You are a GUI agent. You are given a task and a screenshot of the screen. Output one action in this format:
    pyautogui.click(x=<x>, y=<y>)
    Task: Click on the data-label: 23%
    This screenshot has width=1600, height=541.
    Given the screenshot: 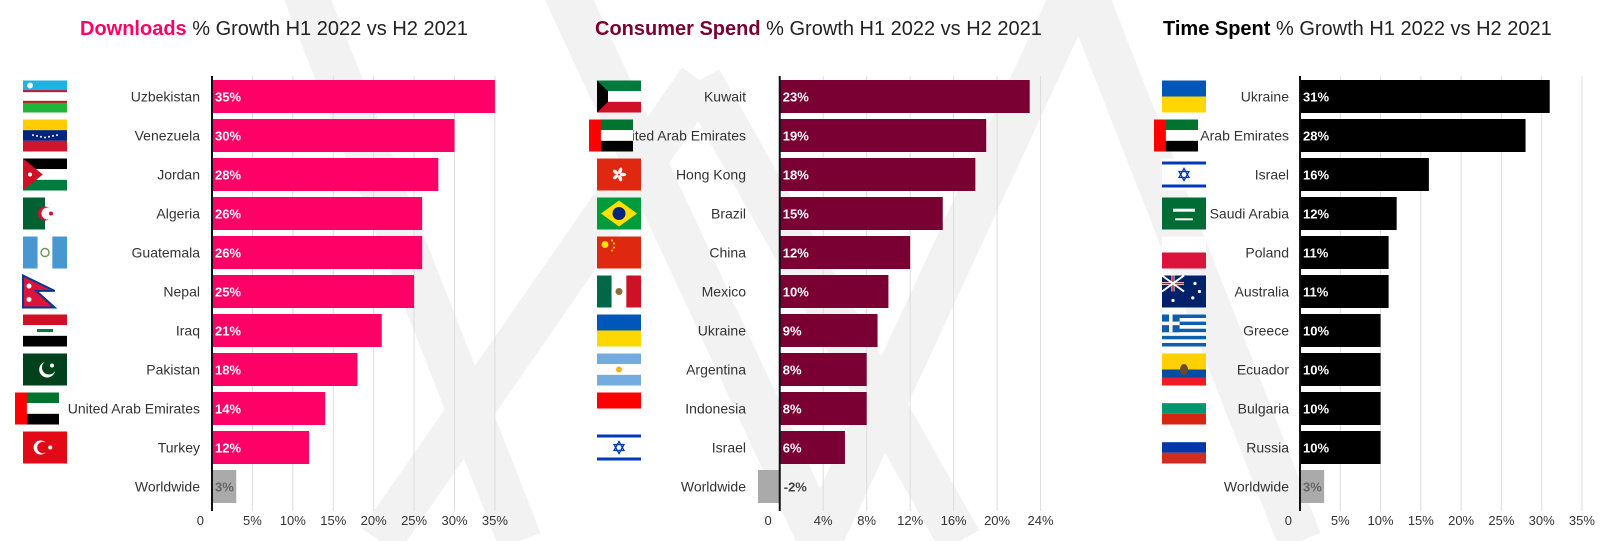 What is the action you would take?
    pyautogui.click(x=796, y=97)
    